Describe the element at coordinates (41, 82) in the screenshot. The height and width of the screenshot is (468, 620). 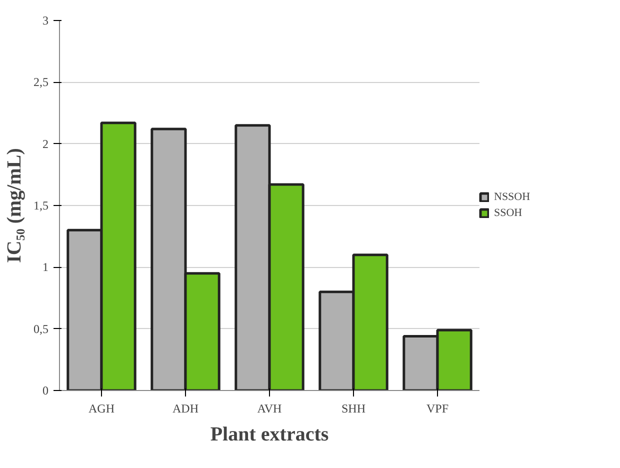
I see `y-tick-label: 2,5` at that location.